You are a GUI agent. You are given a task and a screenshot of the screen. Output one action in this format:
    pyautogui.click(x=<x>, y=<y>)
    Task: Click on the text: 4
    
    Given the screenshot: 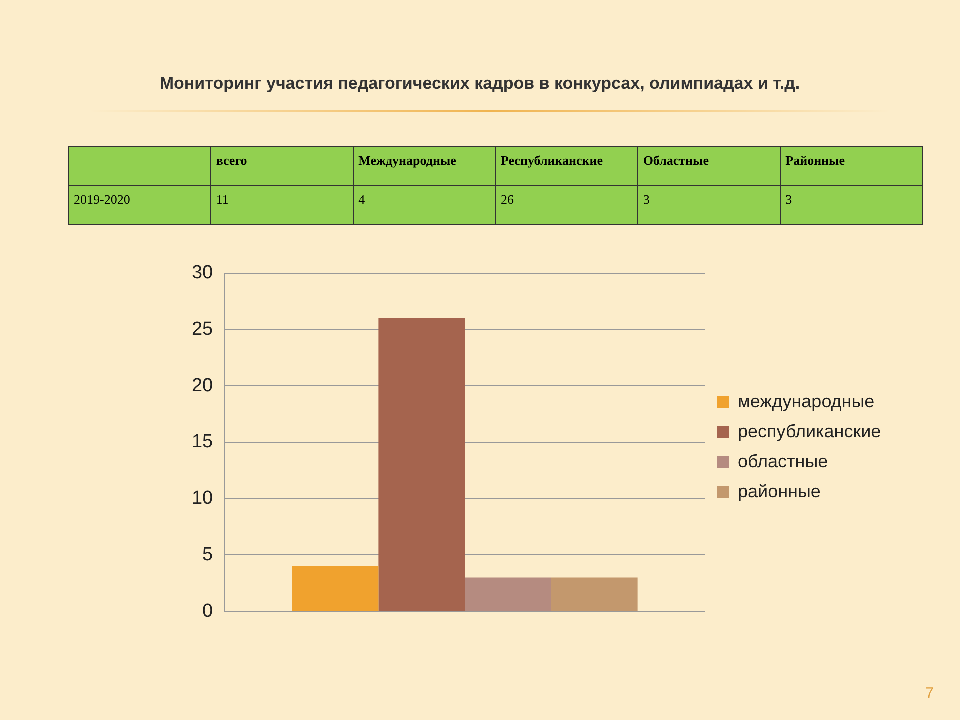 What is the action you would take?
    pyautogui.click(x=424, y=205)
    